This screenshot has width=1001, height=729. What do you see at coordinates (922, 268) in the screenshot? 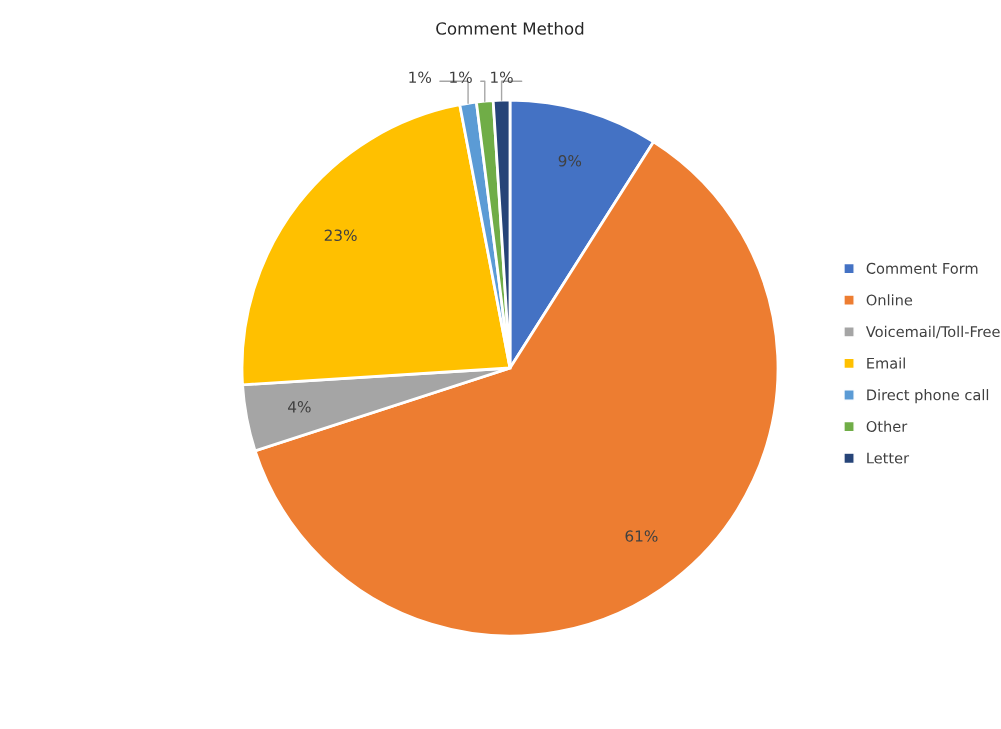
I see `legend-label: Comment Form` at bounding box center [922, 268].